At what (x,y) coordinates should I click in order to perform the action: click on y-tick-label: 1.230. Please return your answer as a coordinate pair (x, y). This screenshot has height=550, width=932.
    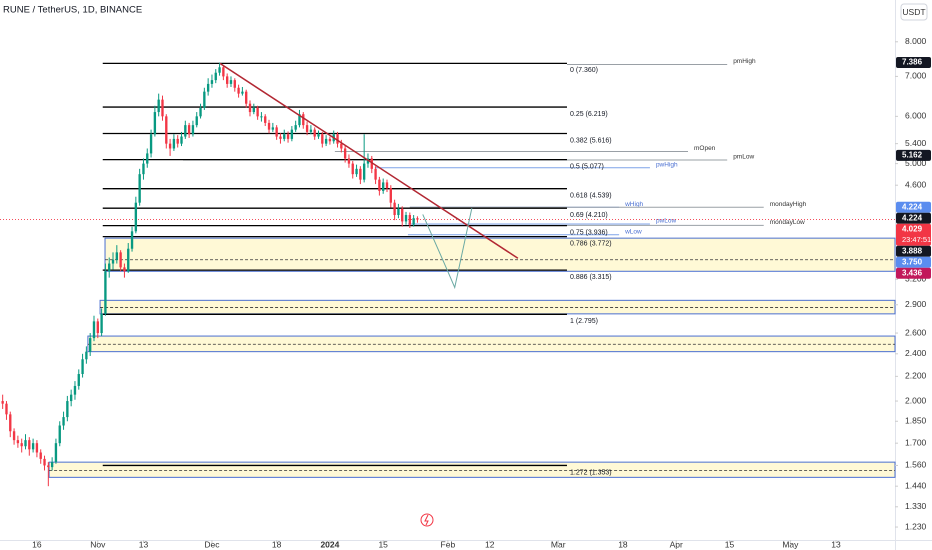
    Looking at the image, I should click on (916, 526).